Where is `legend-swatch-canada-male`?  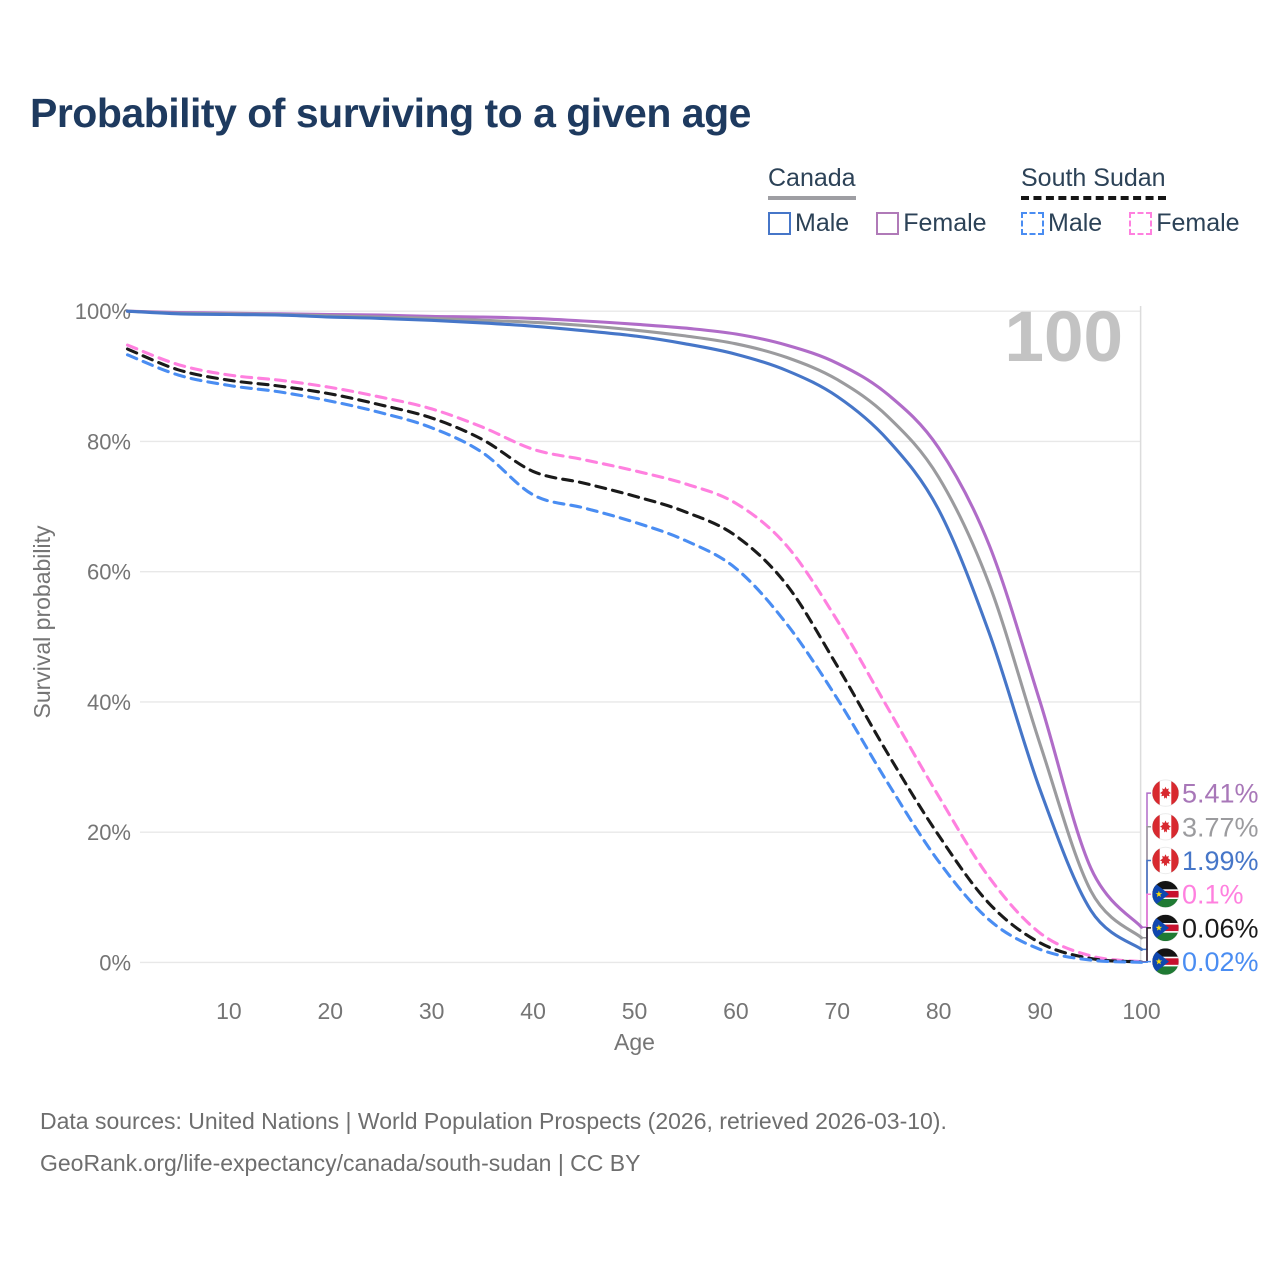 legend-swatch-canada-male is located at coordinates (779, 223).